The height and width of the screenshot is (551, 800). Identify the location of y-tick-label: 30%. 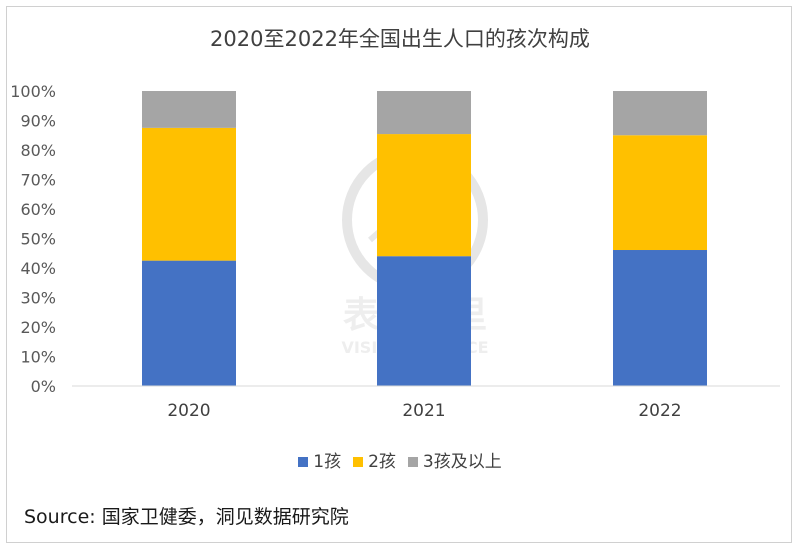
(38, 298).